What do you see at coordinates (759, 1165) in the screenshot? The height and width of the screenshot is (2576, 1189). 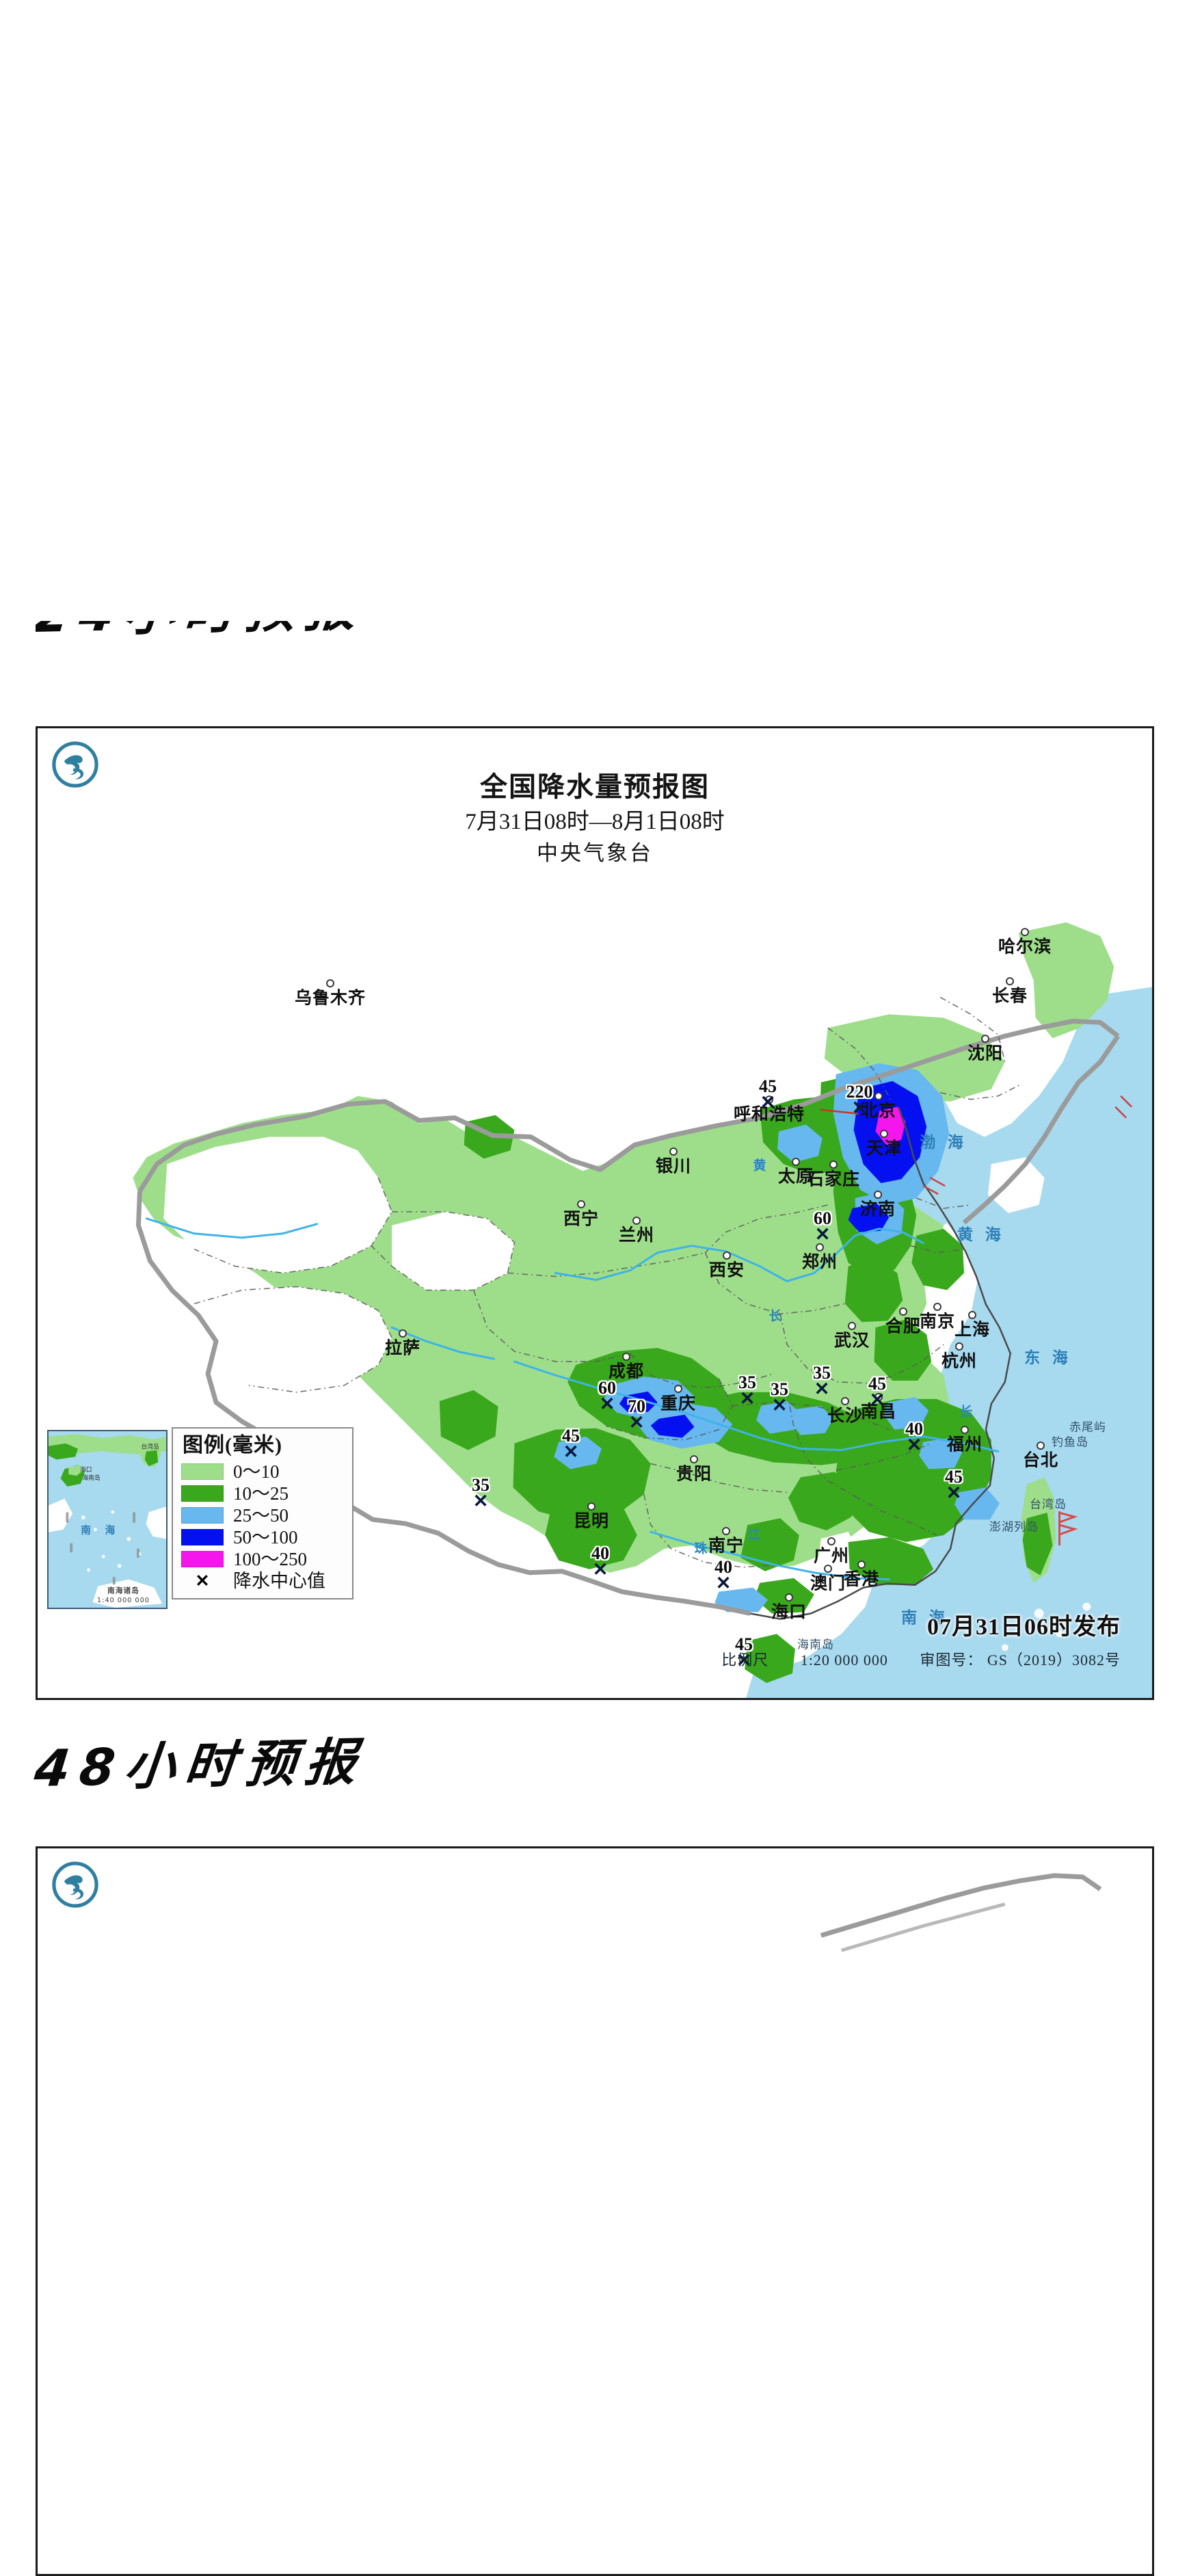 I see `river-label: 黄` at bounding box center [759, 1165].